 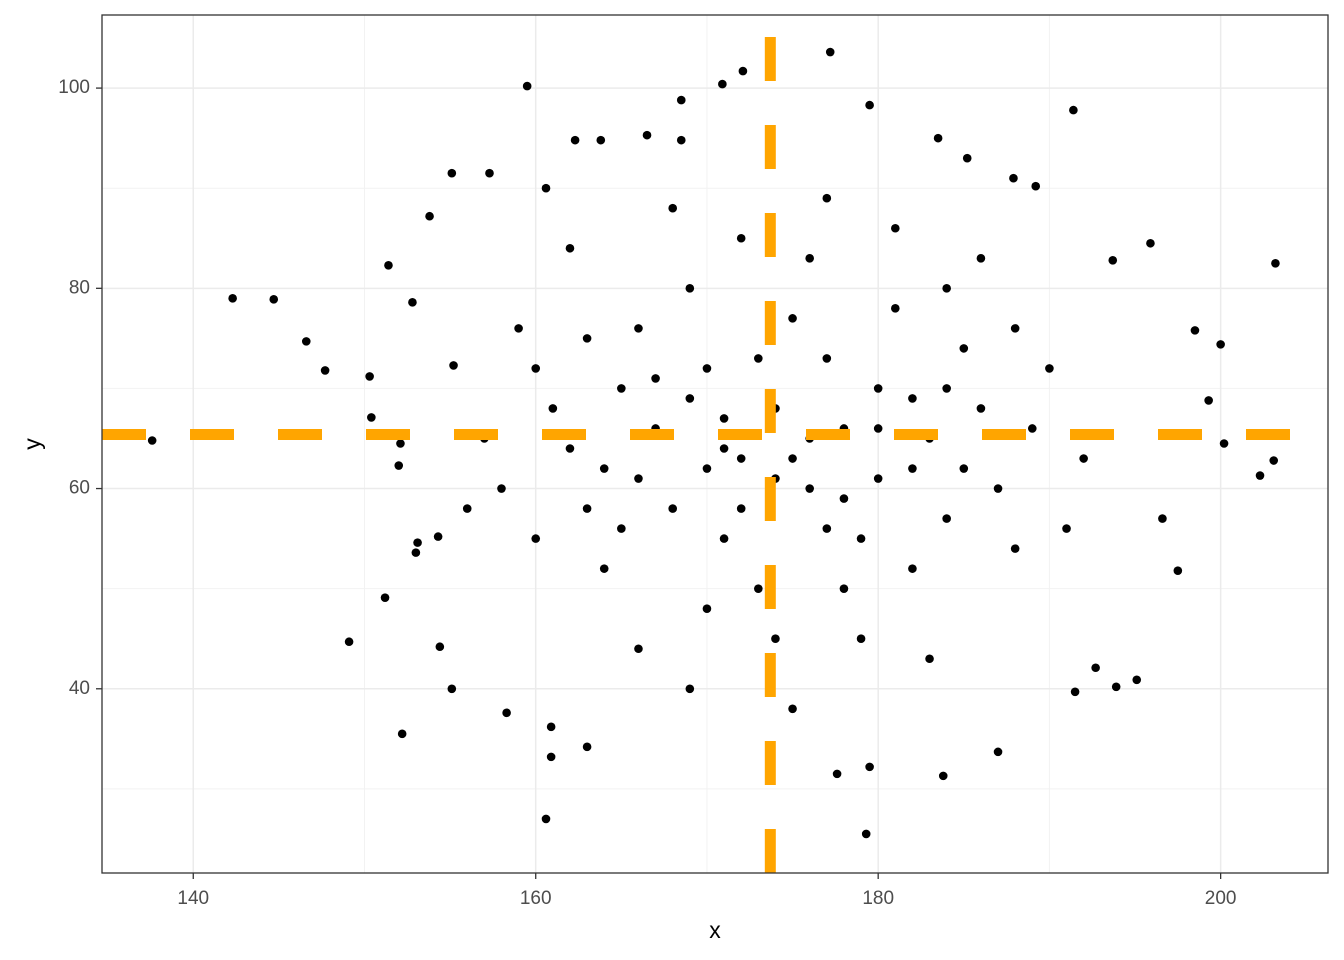 I want to click on y-tick-label: 40, so click(x=79, y=688).